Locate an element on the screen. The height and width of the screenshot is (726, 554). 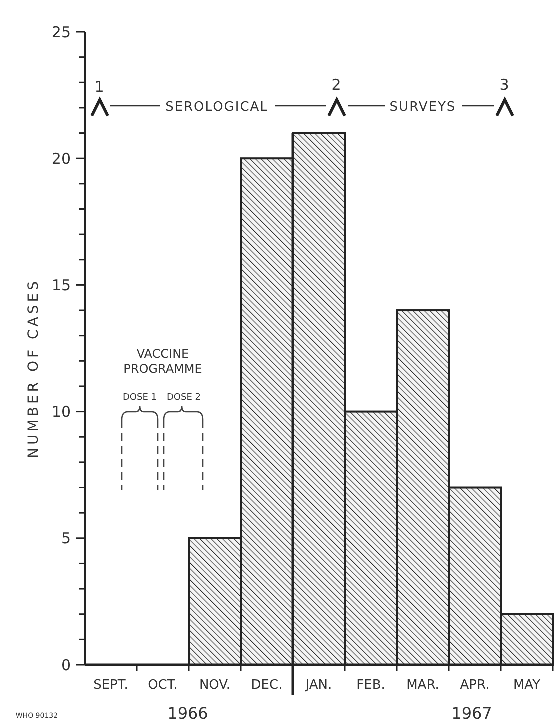
annotation: 1 is located at coordinates (100, 87).